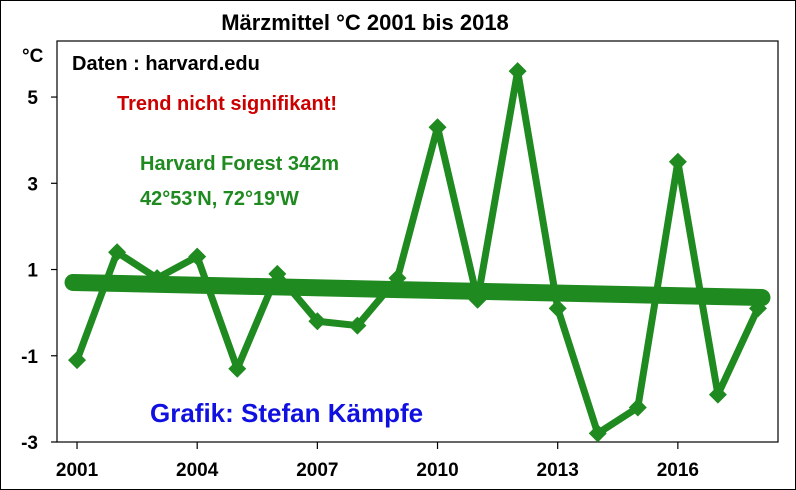  I want to click on x-tick-label: 2010, so click(437, 470).